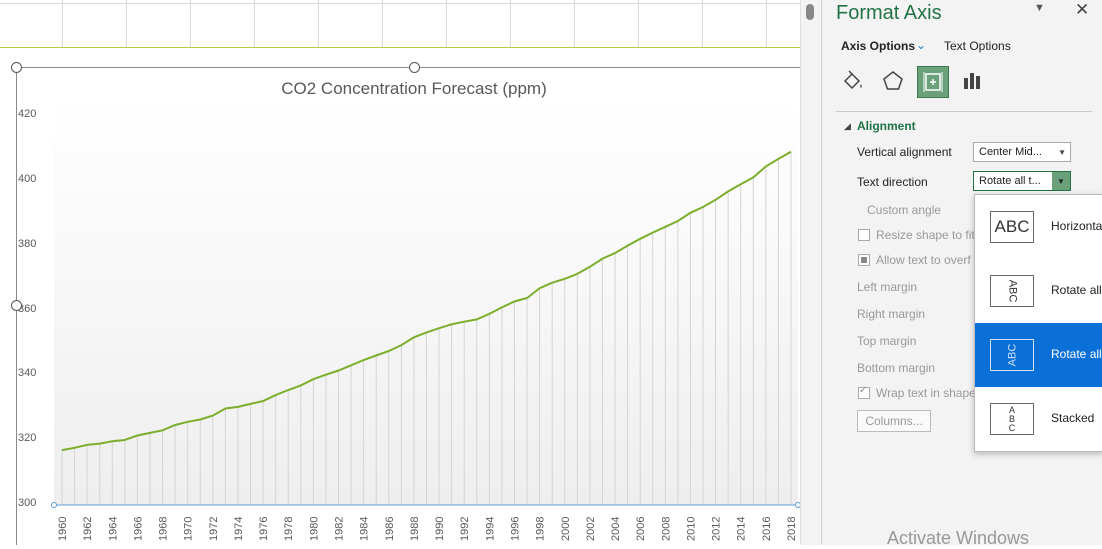 This screenshot has height=549, width=1102. What do you see at coordinates (1082, 9) in the screenshot?
I see `close-icon: ✕` at bounding box center [1082, 9].